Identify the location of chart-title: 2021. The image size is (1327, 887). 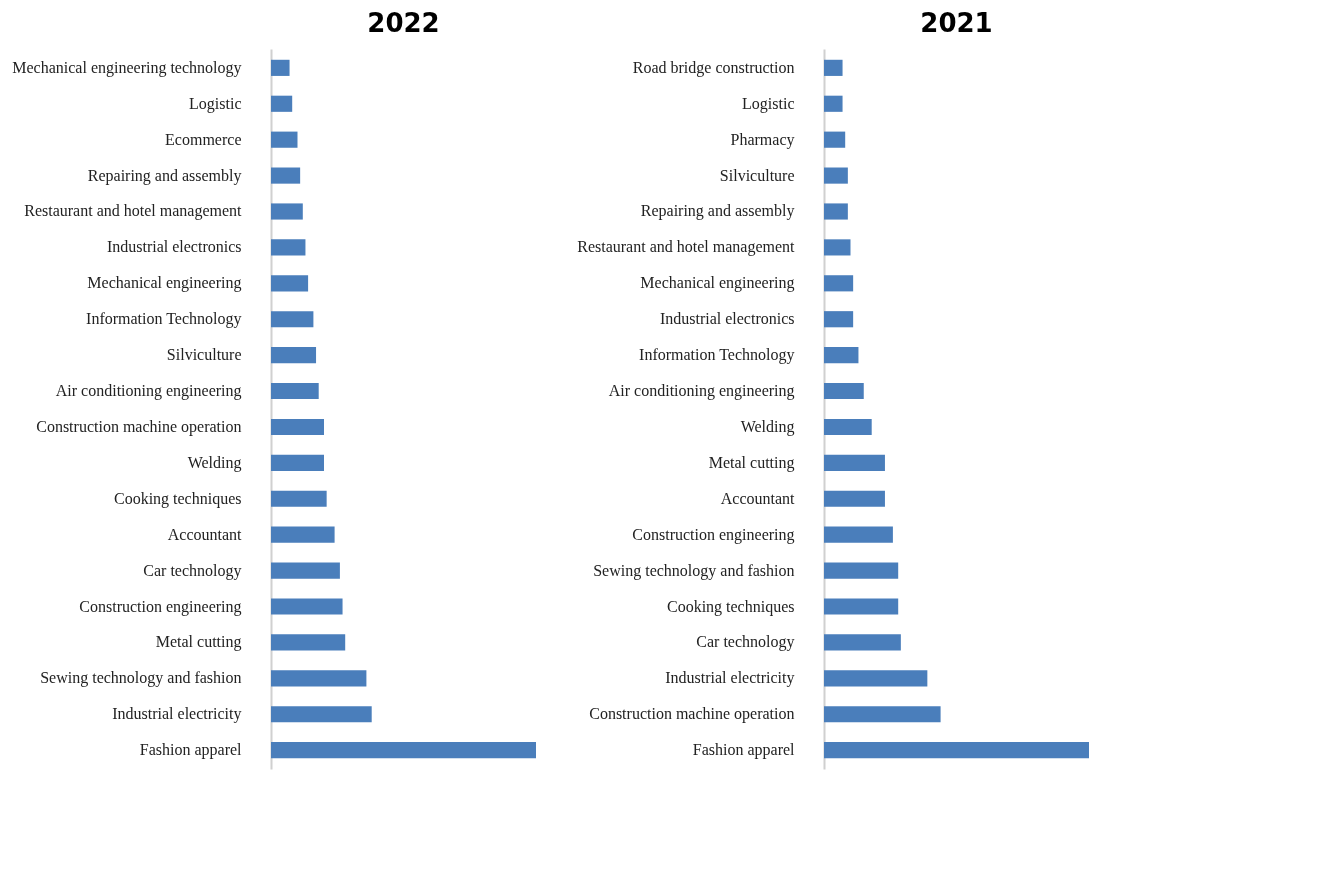
(956, 23).